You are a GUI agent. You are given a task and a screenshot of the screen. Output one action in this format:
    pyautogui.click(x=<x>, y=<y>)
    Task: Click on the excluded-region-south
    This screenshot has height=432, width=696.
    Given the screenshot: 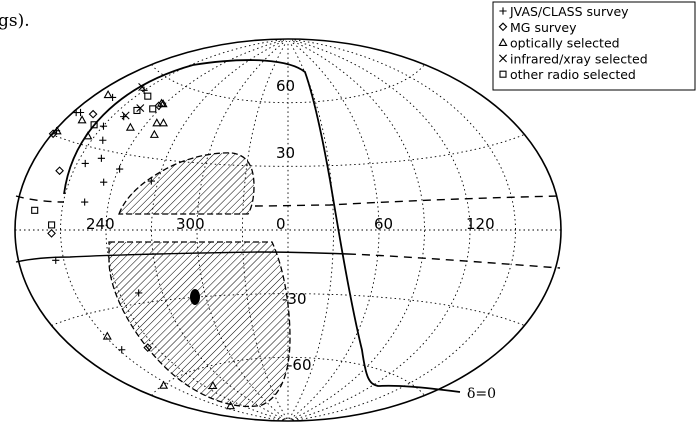 What is the action you would take?
    pyautogui.click(x=199, y=324)
    